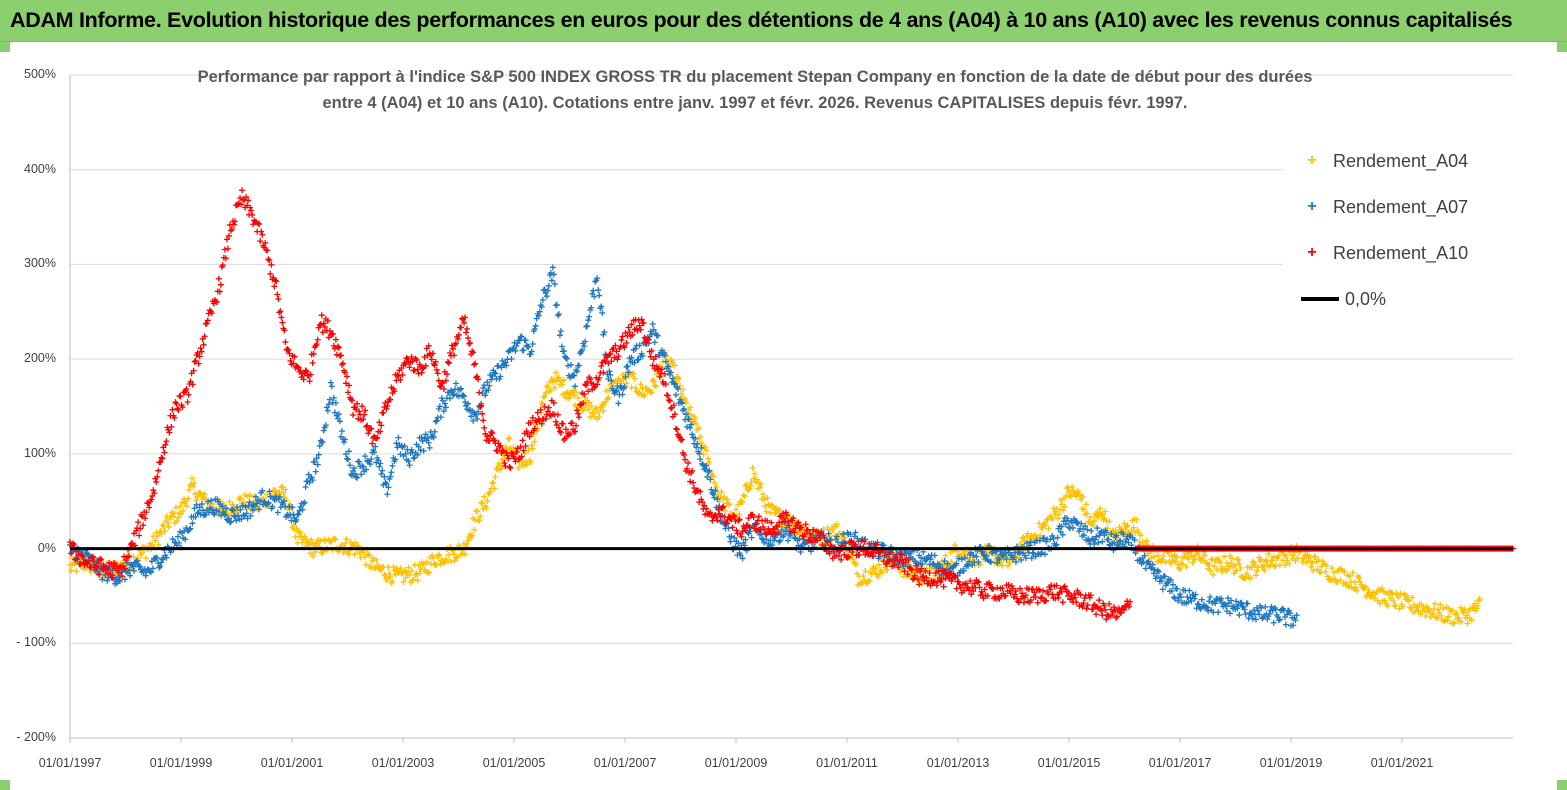  I want to click on legend-item-zero: 0,0%, so click(1343, 300).